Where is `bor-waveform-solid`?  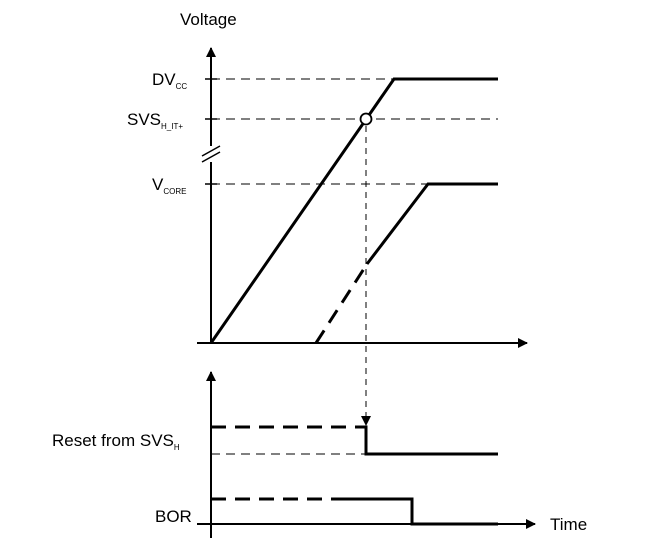
bor-waveform-solid is located at coordinates (418, 511).